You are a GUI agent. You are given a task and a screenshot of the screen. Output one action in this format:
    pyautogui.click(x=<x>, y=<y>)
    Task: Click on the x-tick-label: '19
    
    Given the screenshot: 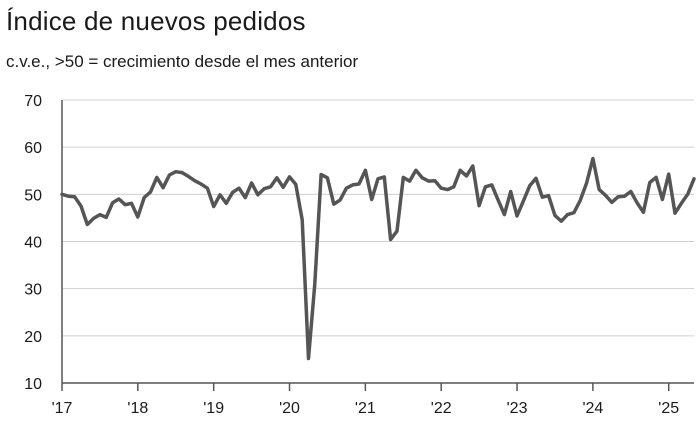 What is the action you would take?
    pyautogui.click(x=213, y=408)
    